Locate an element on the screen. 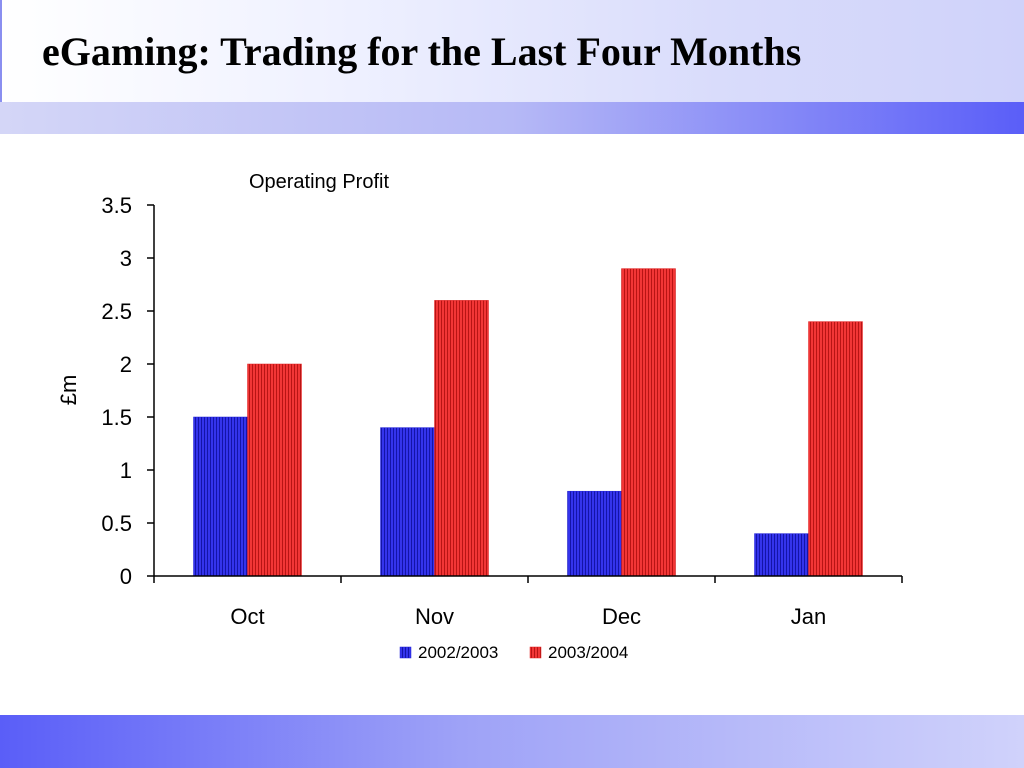  y-tick-label: 3.5 is located at coordinates (116, 205).